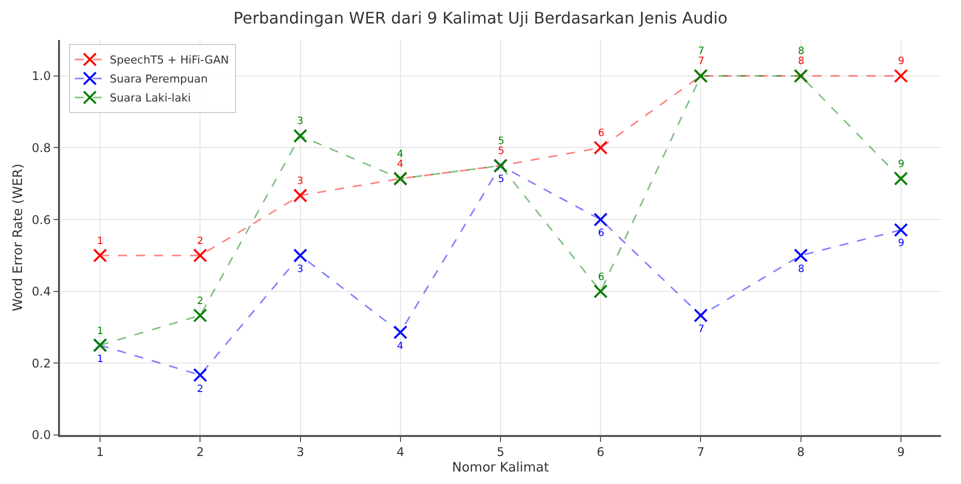  Describe the element at coordinates (18, 238) in the screenshot. I see `y-axis-title: Word Error Rate (WER)` at that location.